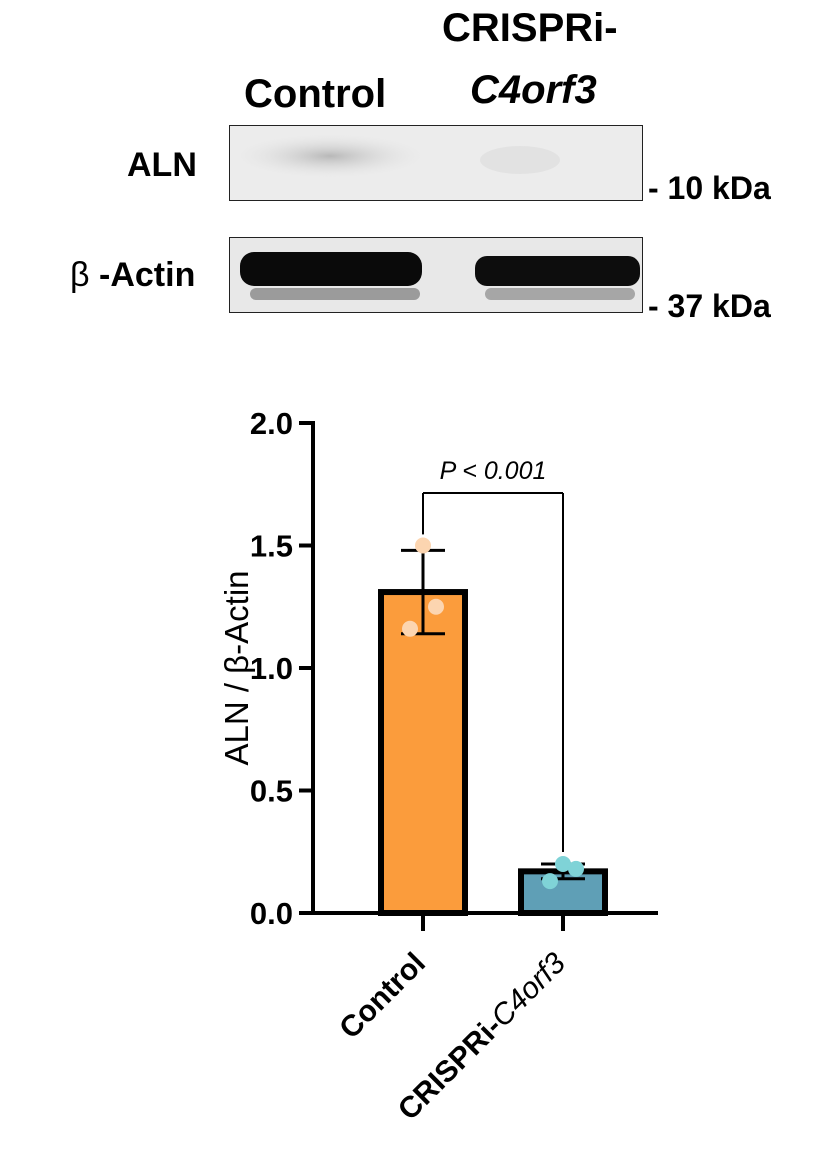 The width and height of the screenshot is (816, 1161). I want to click on category-label-plain: Control, so click(382, 996).